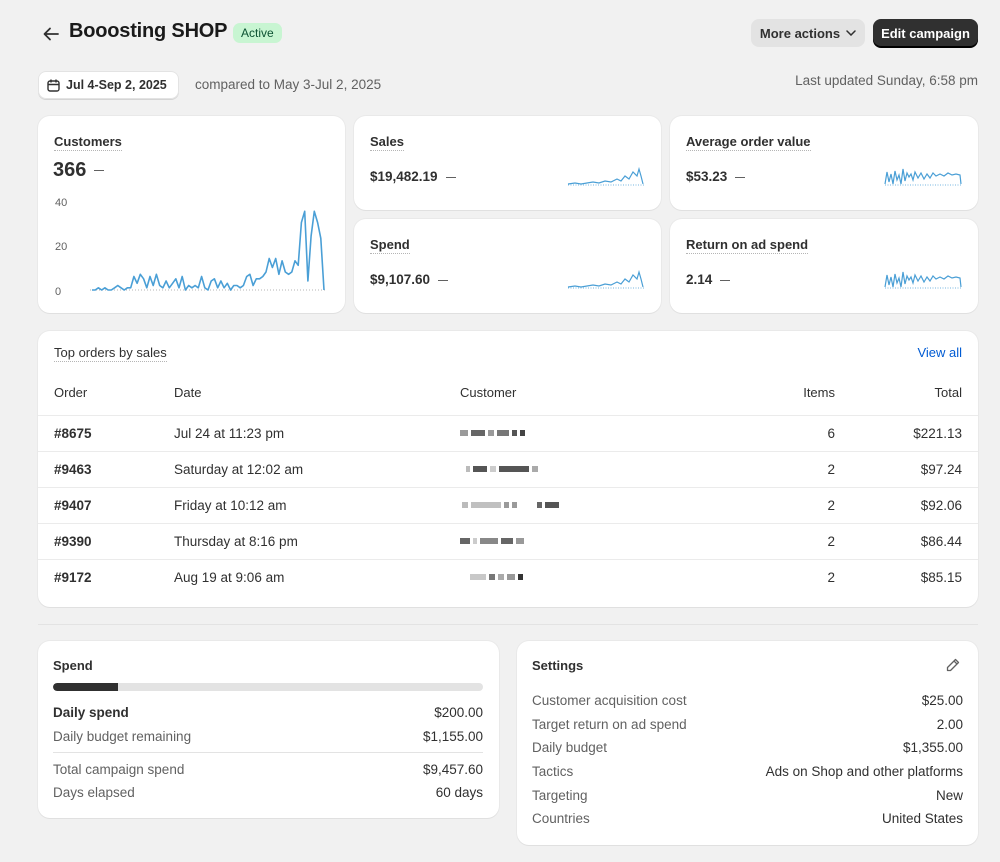 This screenshot has height=862, width=1000. I want to click on daily-spend-label: Daily spend, so click(91, 712).